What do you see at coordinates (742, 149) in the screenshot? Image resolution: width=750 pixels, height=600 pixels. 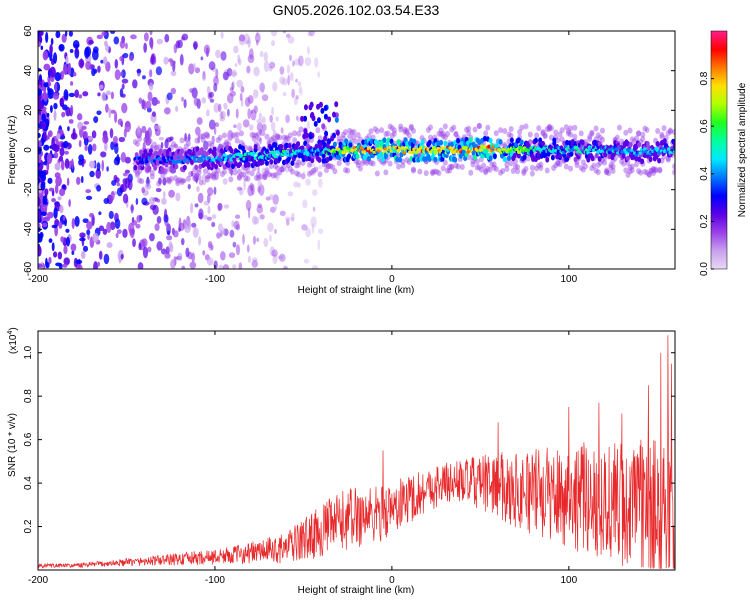 I see `colorbar-label: Normalized spectral amplitude` at bounding box center [742, 149].